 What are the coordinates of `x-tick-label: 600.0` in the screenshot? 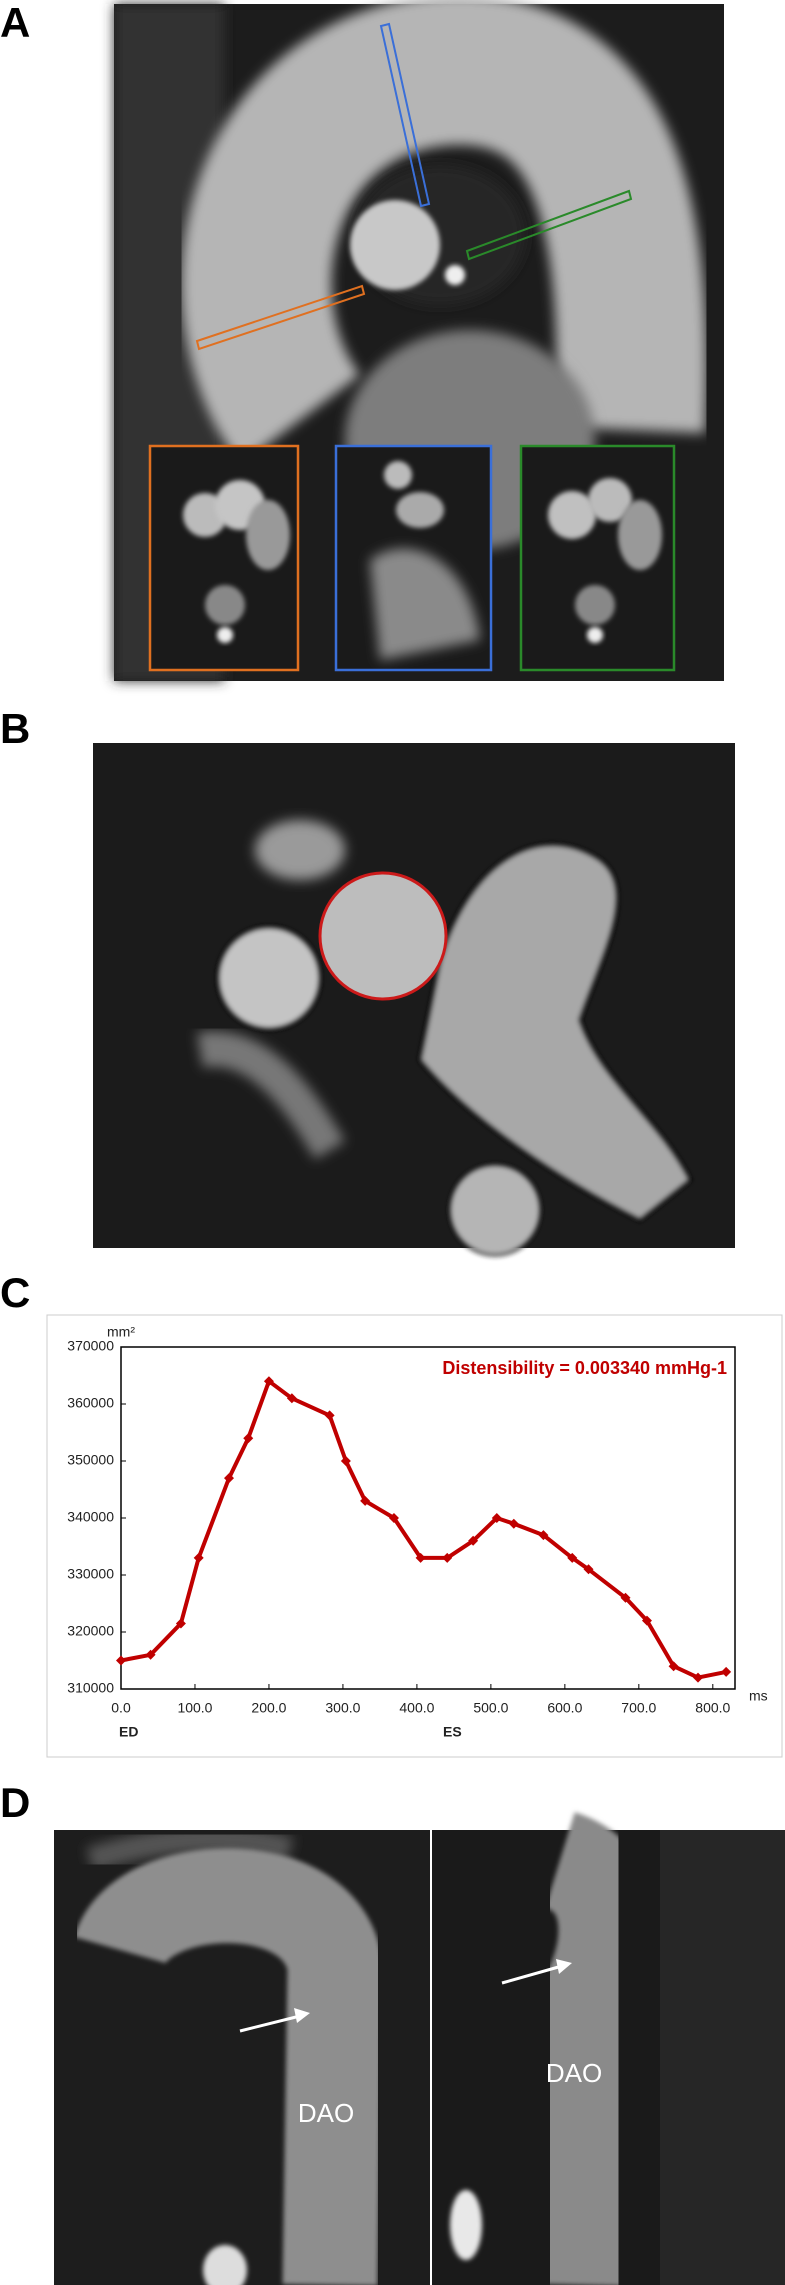 It's located at (564, 1708).